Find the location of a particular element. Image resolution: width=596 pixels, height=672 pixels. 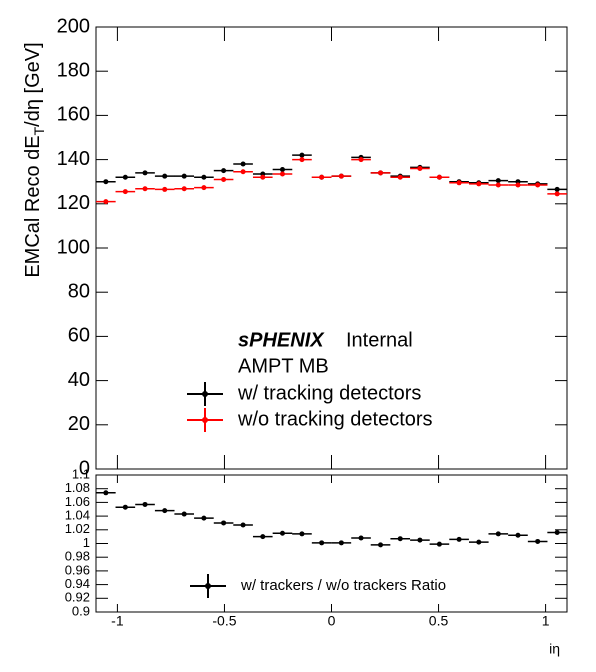

y-tick-label: 100 is located at coordinates (73, 247).